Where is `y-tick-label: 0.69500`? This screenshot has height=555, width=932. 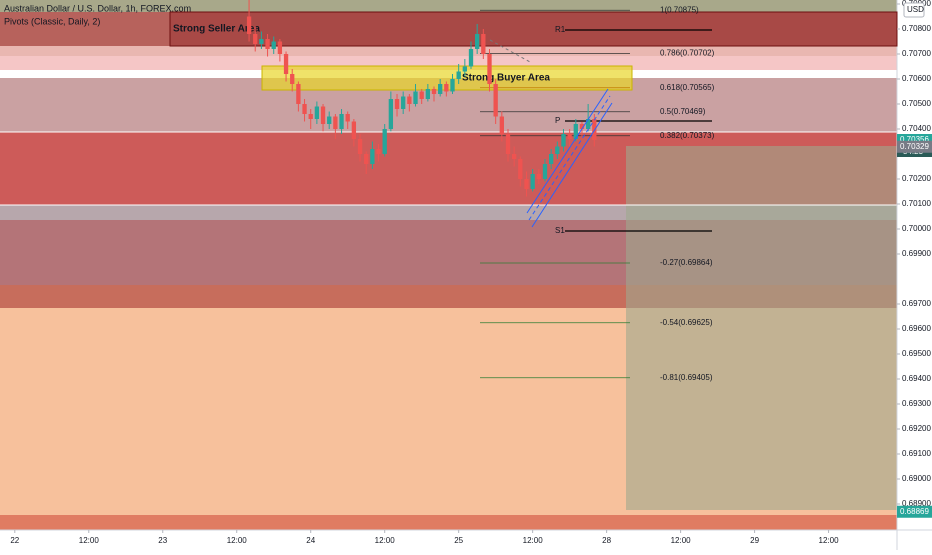 y-tick-label: 0.69500 is located at coordinates (916, 353).